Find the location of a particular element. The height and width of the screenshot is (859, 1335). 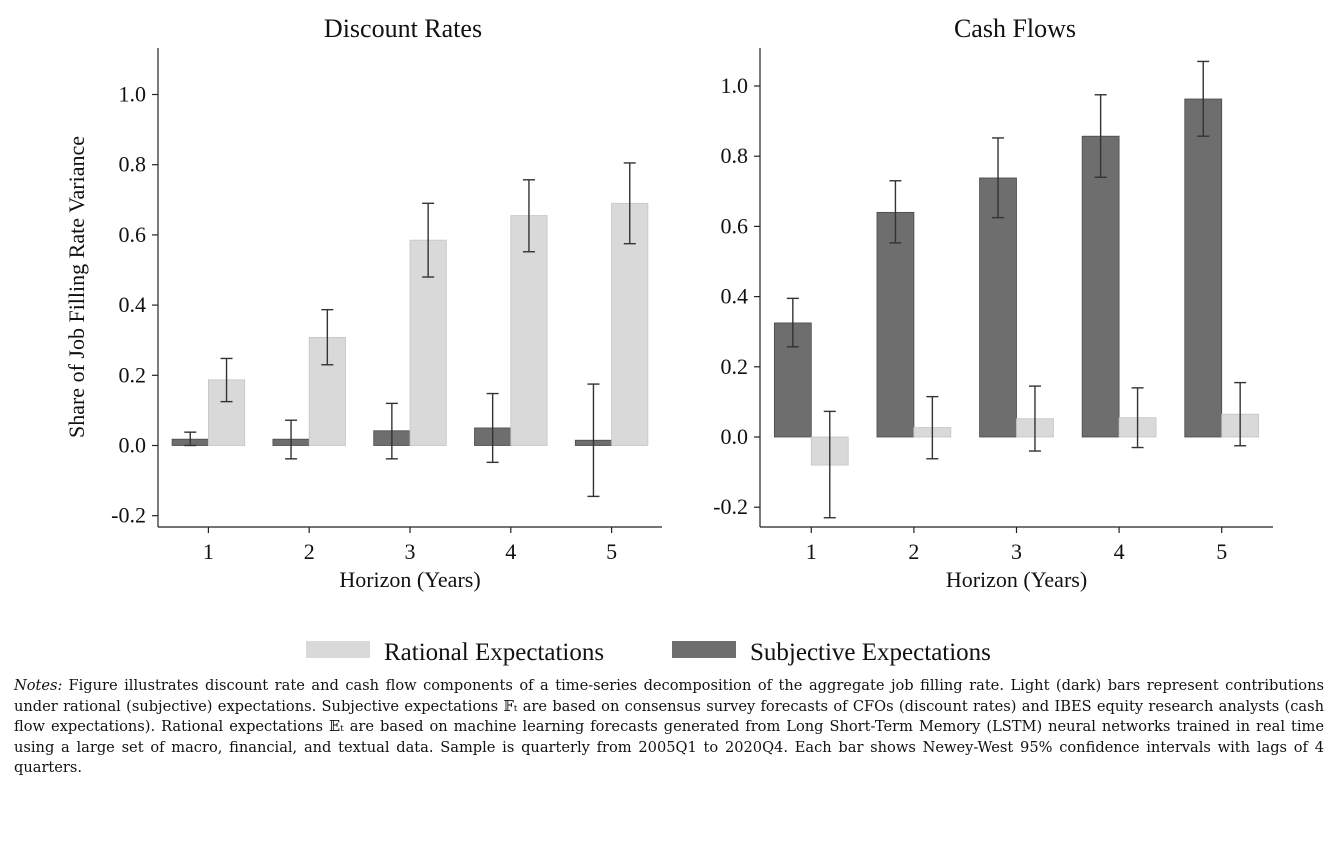

panel-title: Cash Flows is located at coordinates (1015, 28).